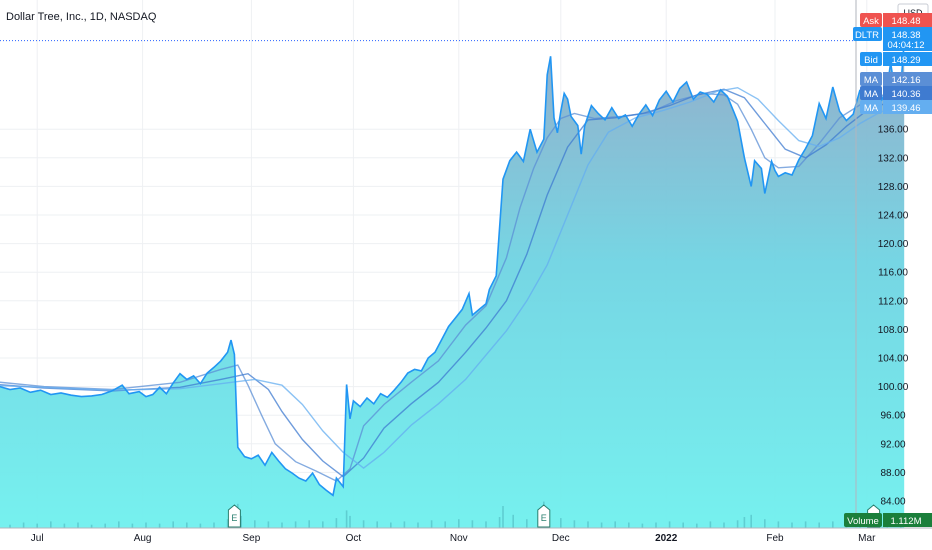  What do you see at coordinates (81, 17) in the screenshot?
I see `chart-title: Dollar Tree, Inc., 1D, NASDAQ` at bounding box center [81, 17].